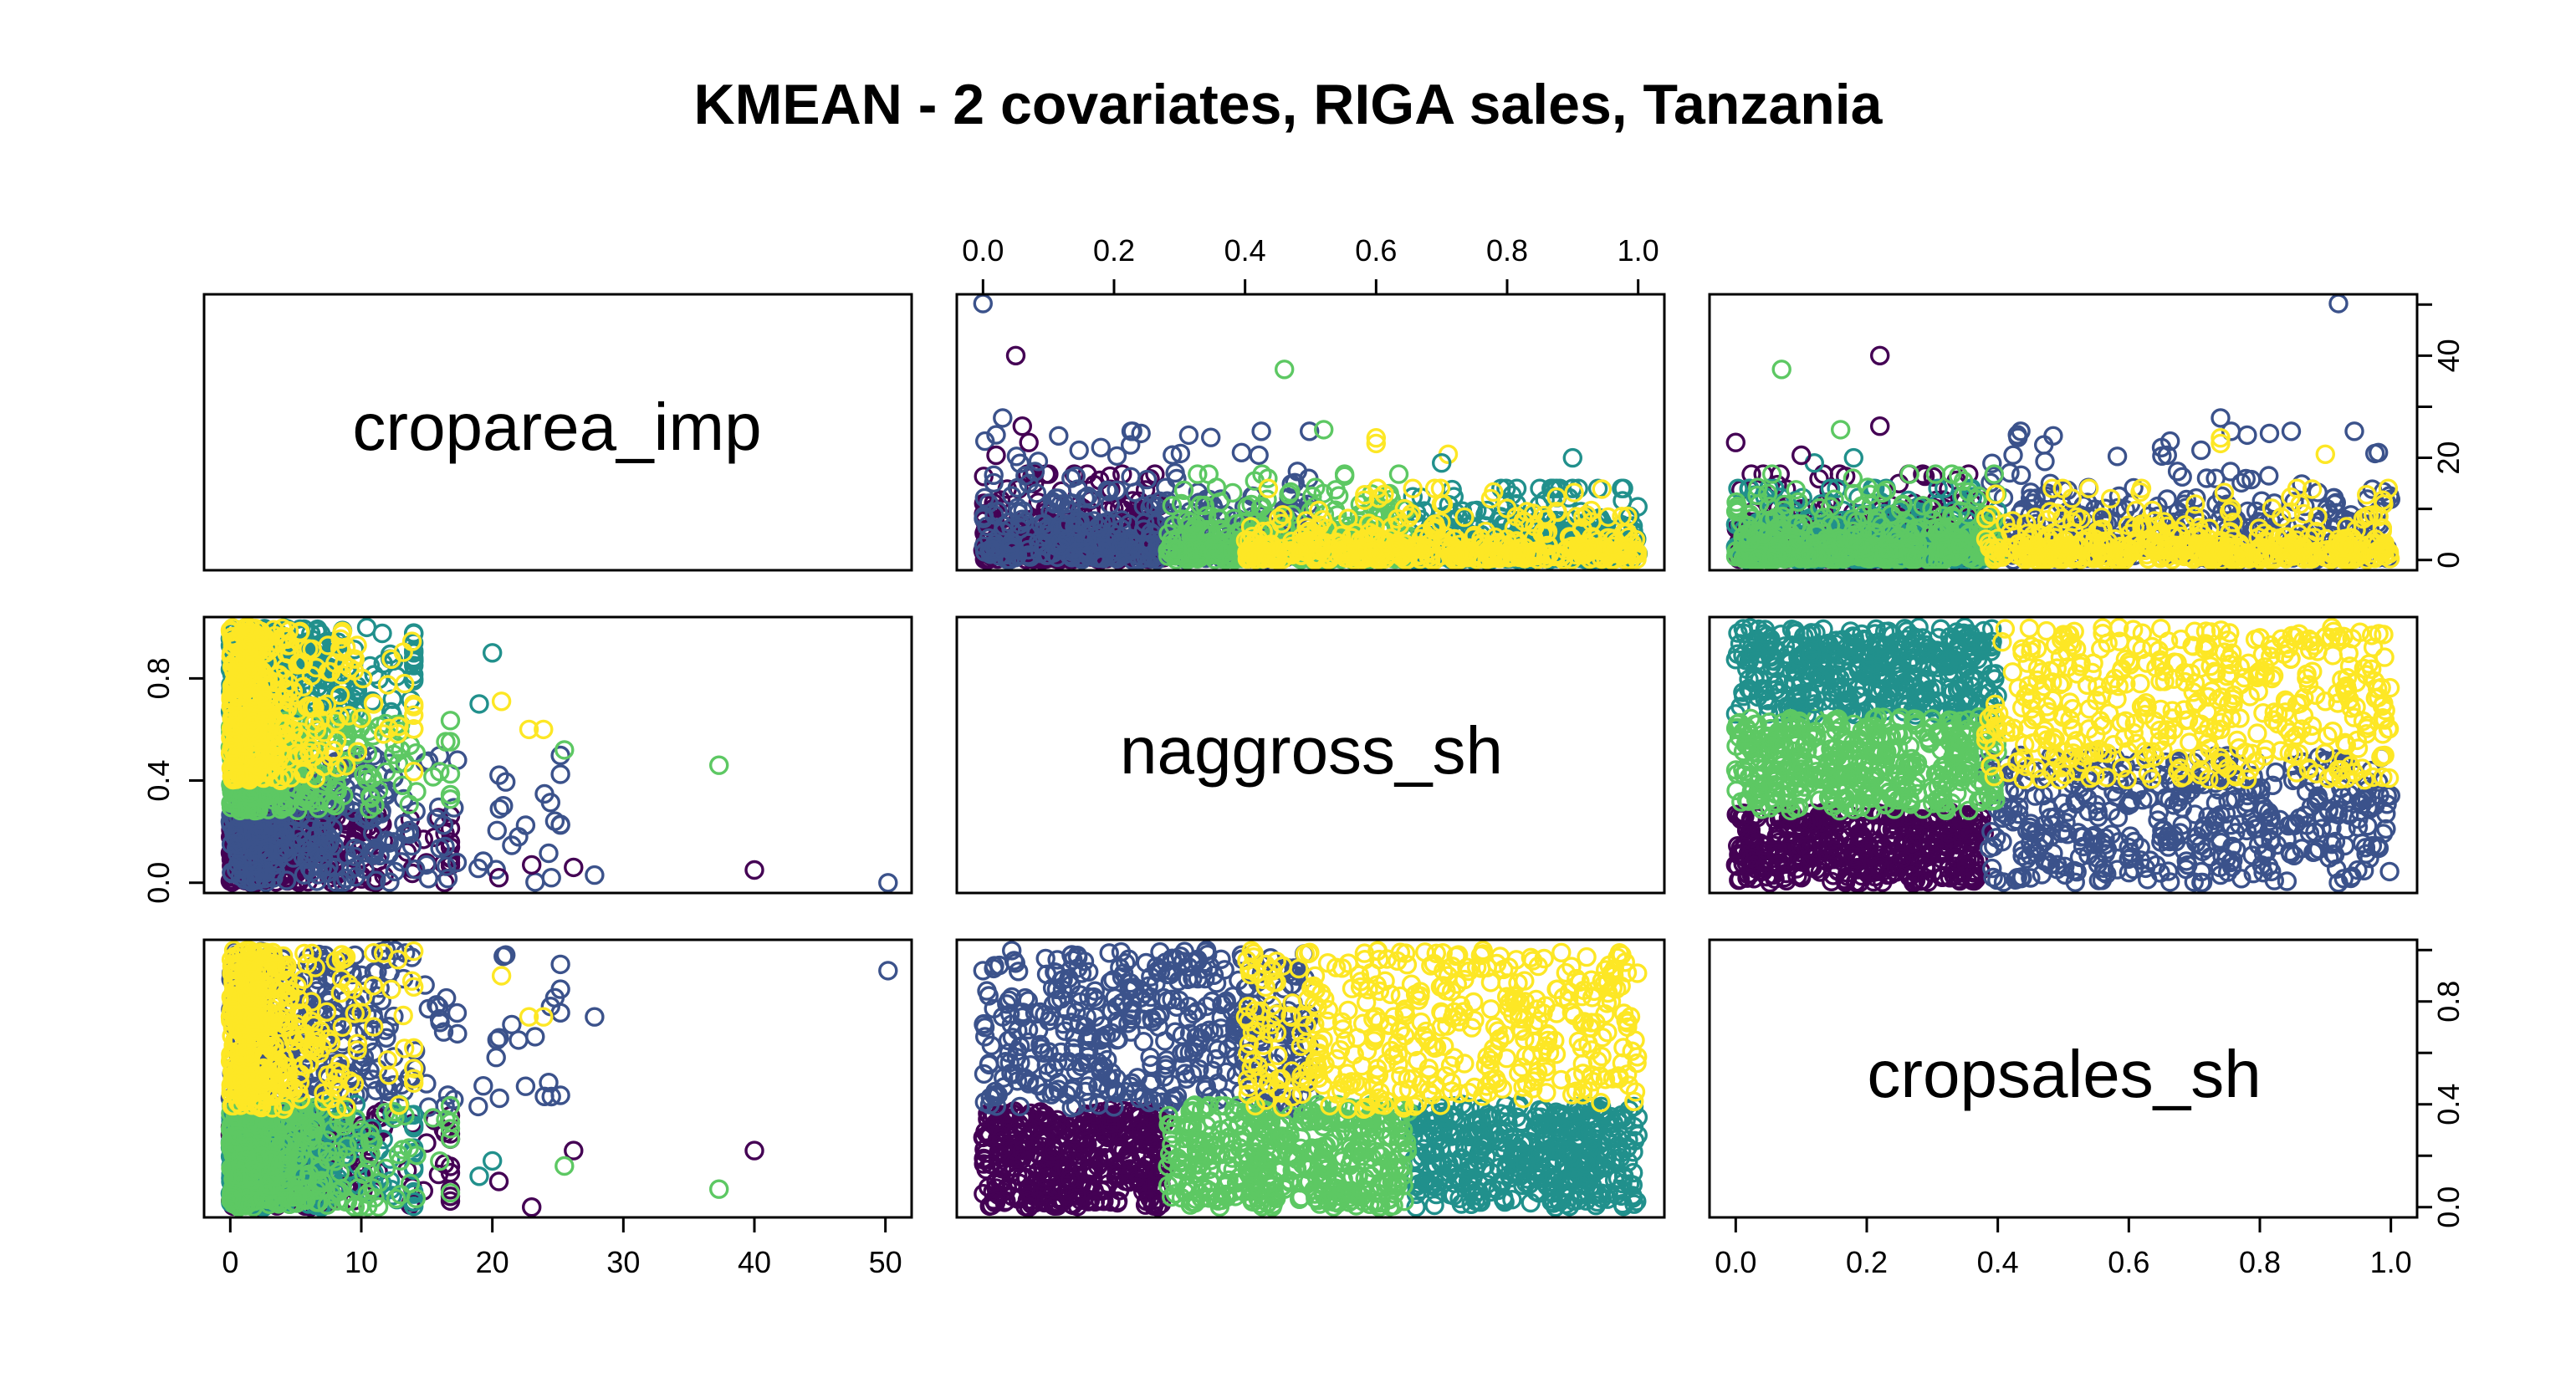 This screenshot has height=1398, width=2576. Describe the element at coordinates (1311, 750) in the screenshot. I see `variable-label-naggross-sh: naggross_sh` at that location.